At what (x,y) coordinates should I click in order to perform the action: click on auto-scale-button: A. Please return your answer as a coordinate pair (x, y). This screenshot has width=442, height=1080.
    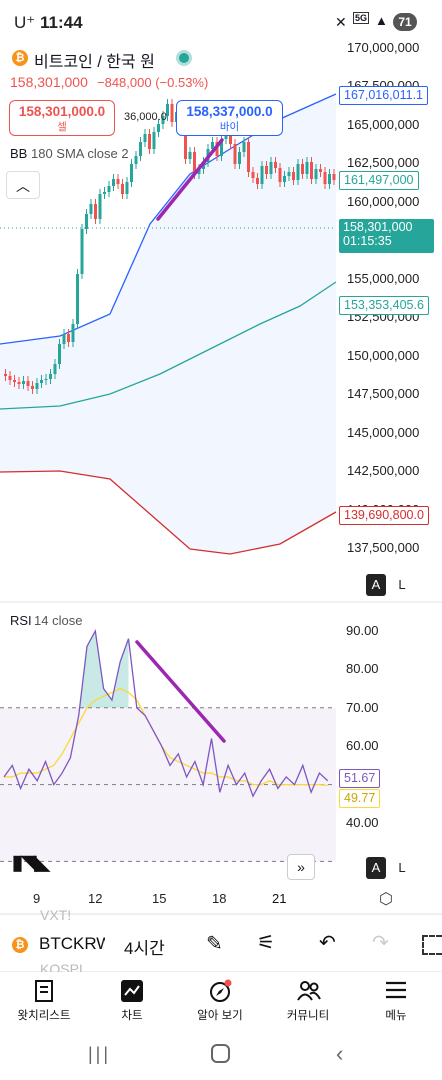
    Looking at the image, I should click on (376, 585).